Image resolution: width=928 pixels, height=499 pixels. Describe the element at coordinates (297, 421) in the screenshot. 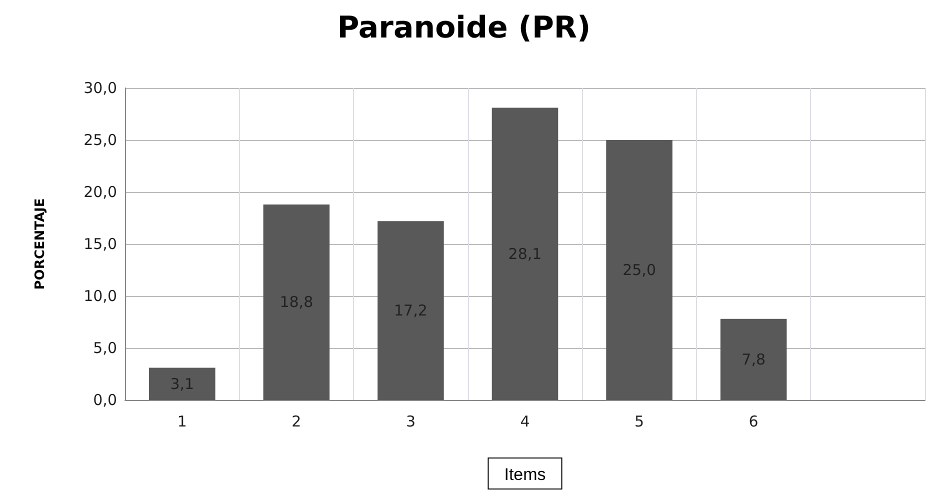

I see `x-tick-label: 2` at that location.